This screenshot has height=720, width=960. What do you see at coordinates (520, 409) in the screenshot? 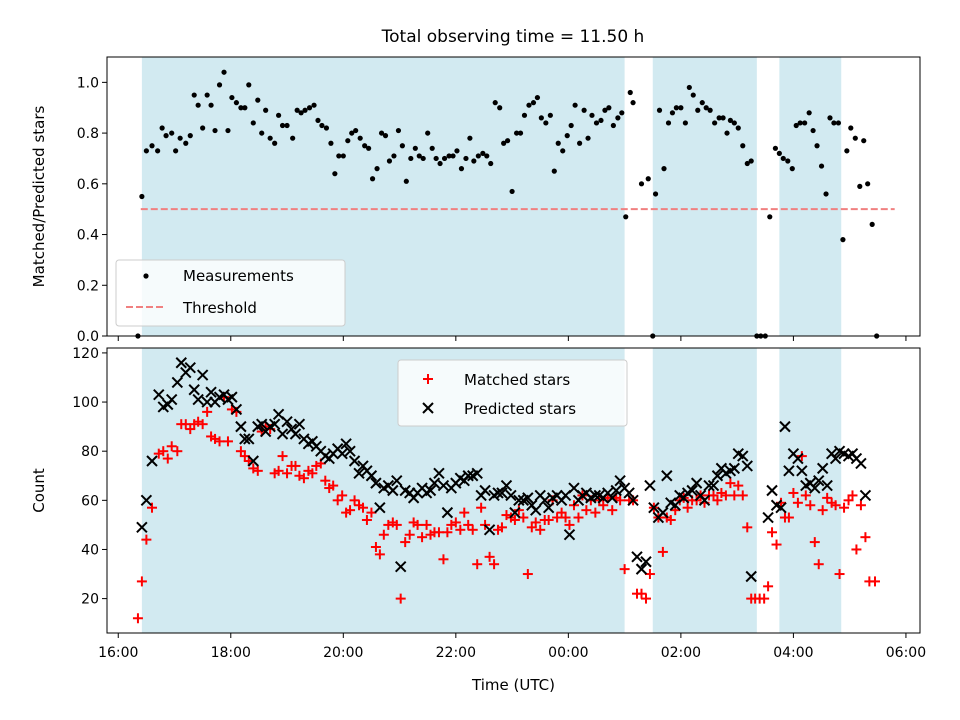
I see `legend-predicted-label: Predicted stars` at bounding box center [520, 409].